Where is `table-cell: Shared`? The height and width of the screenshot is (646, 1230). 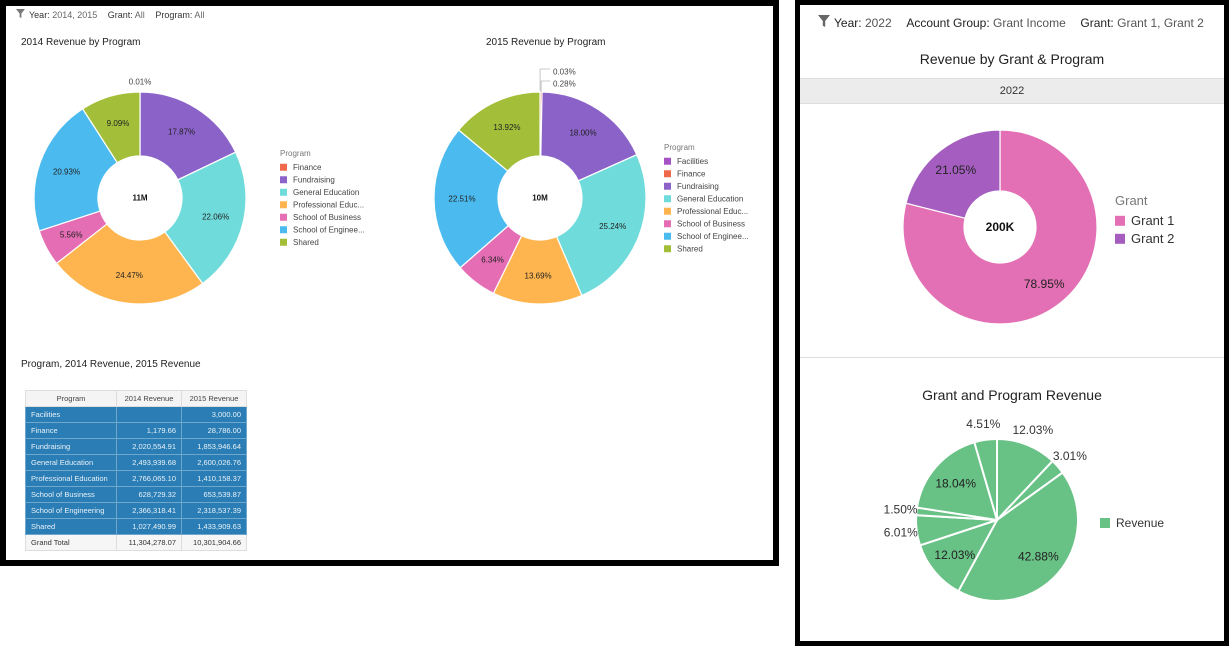
table-cell: Shared is located at coordinates (71, 526).